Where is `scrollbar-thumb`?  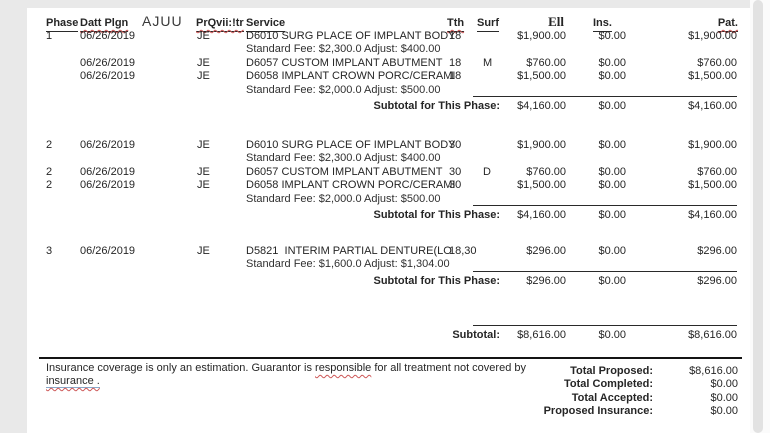
scrollbar-thumb is located at coordinates (758, 216).